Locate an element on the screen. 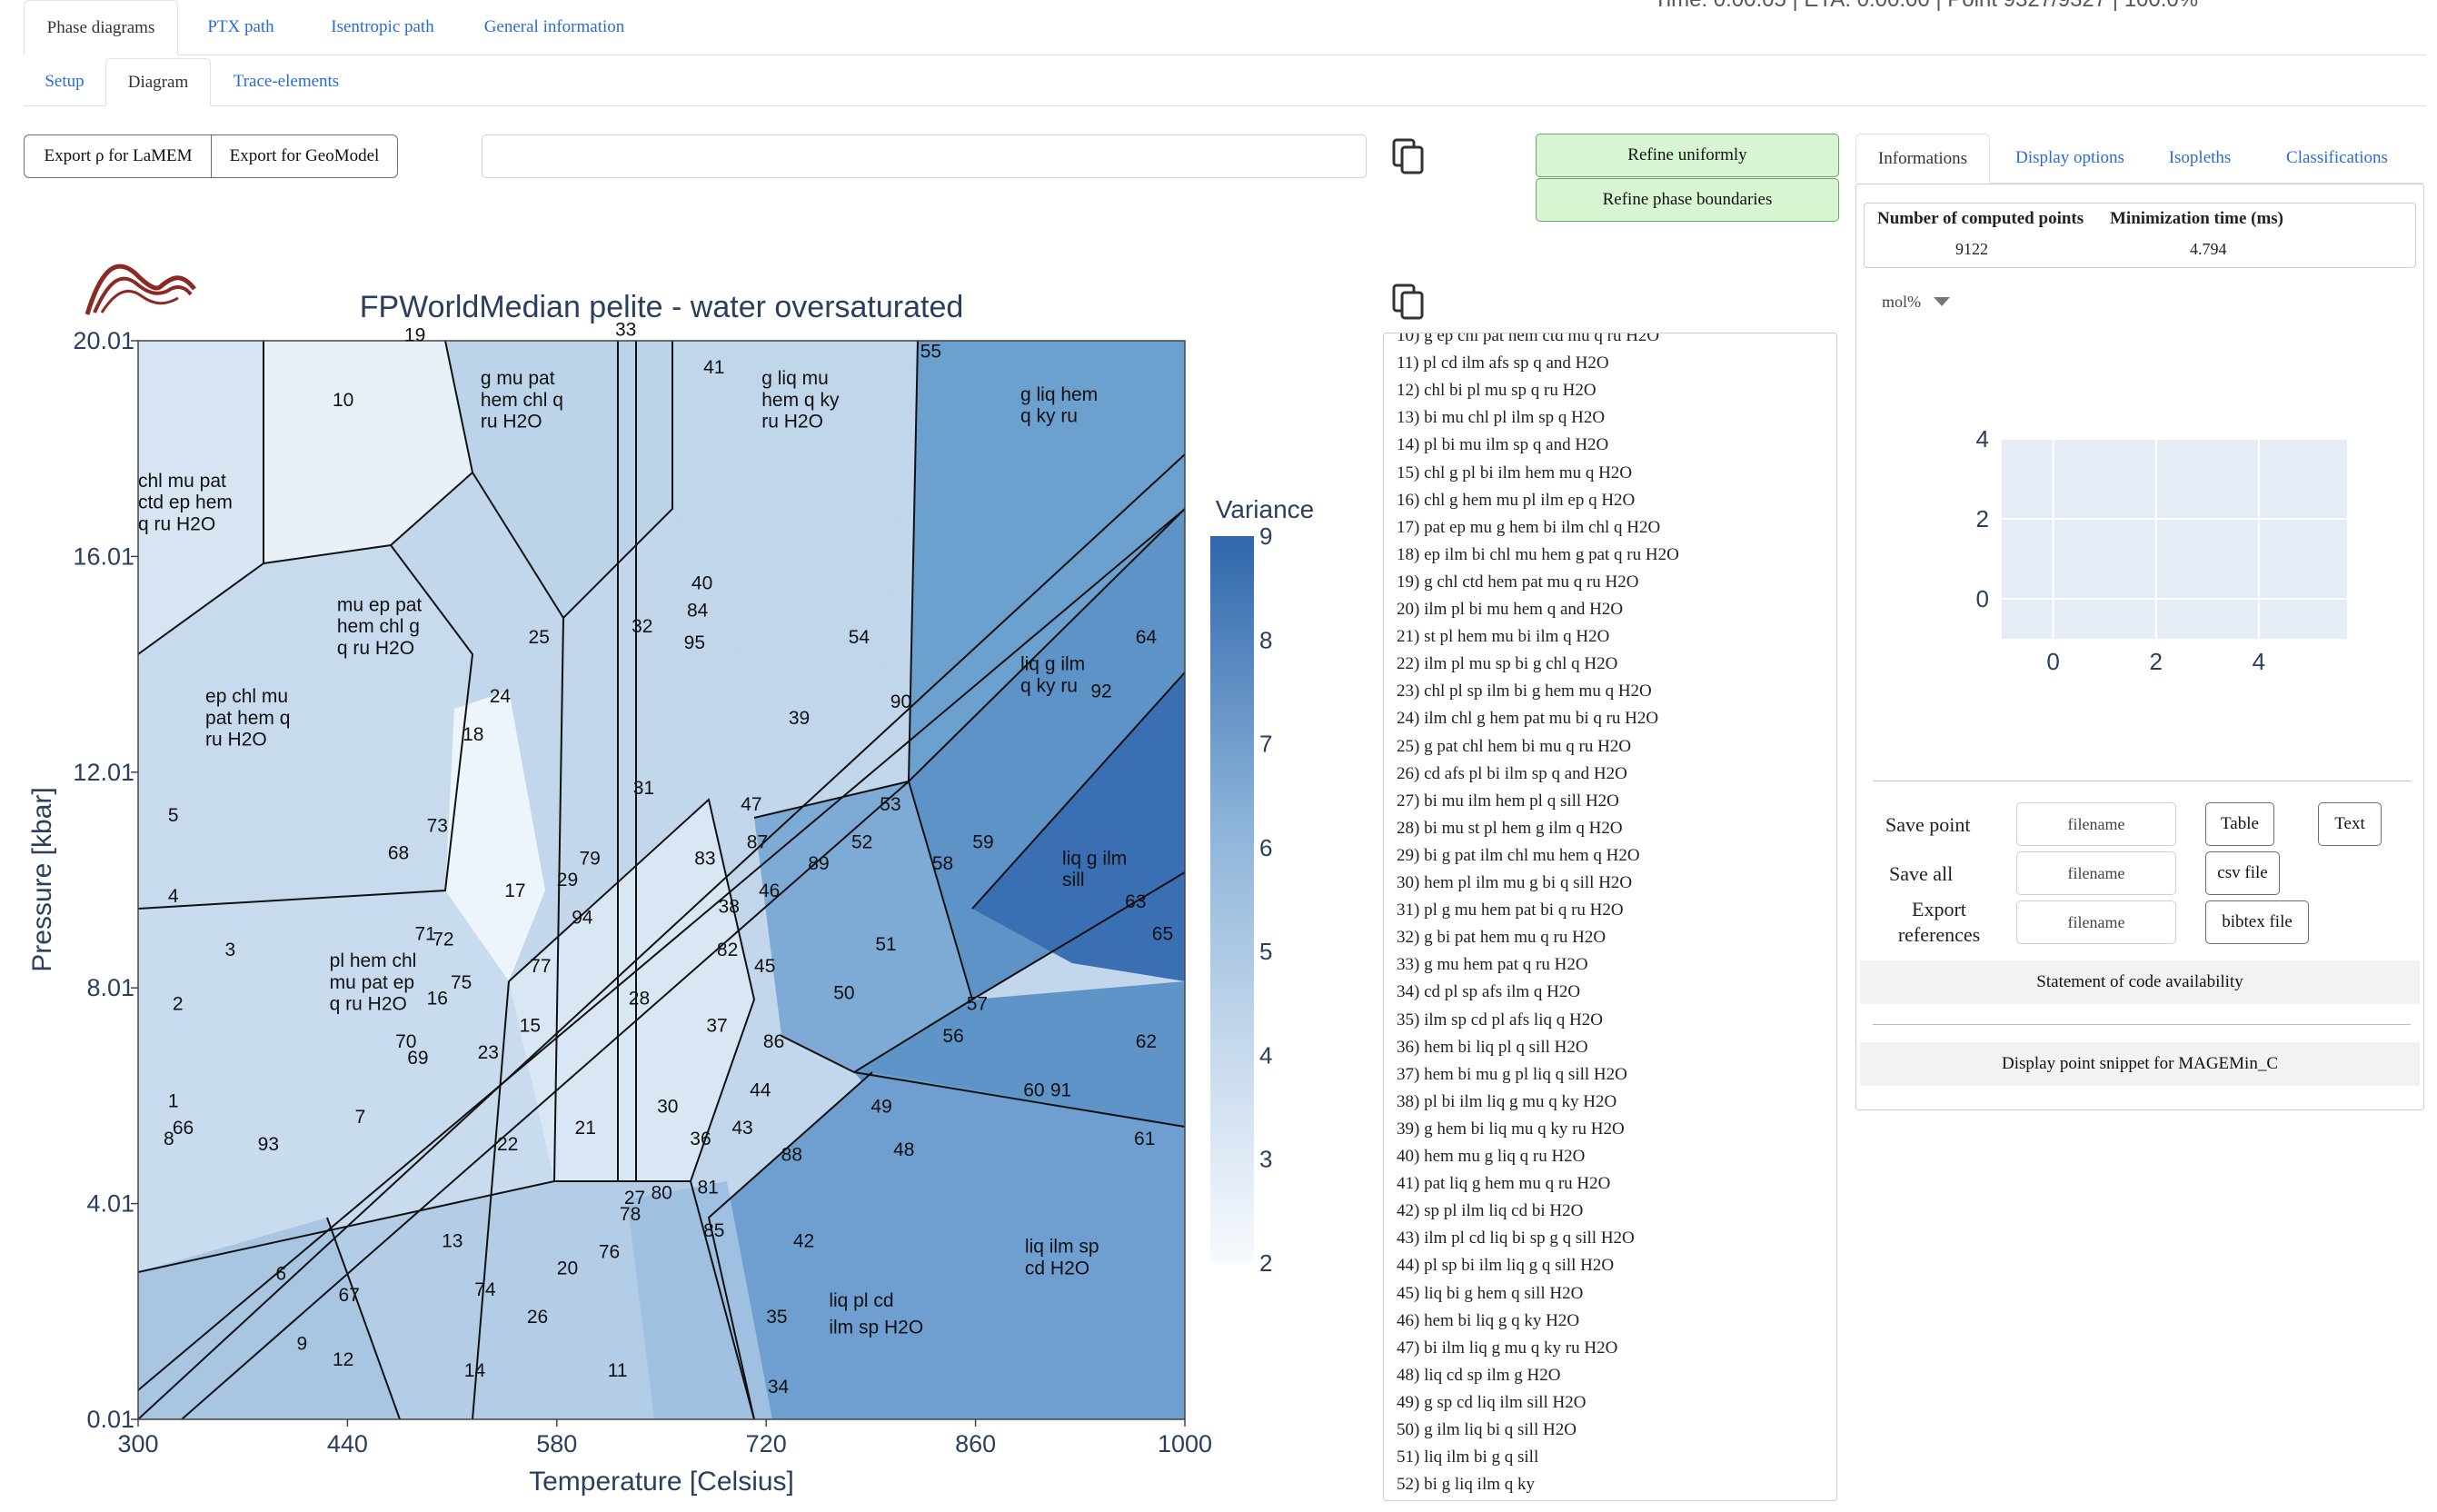 This screenshot has width=2437, height=1512. field-label: 38 is located at coordinates (729, 907).